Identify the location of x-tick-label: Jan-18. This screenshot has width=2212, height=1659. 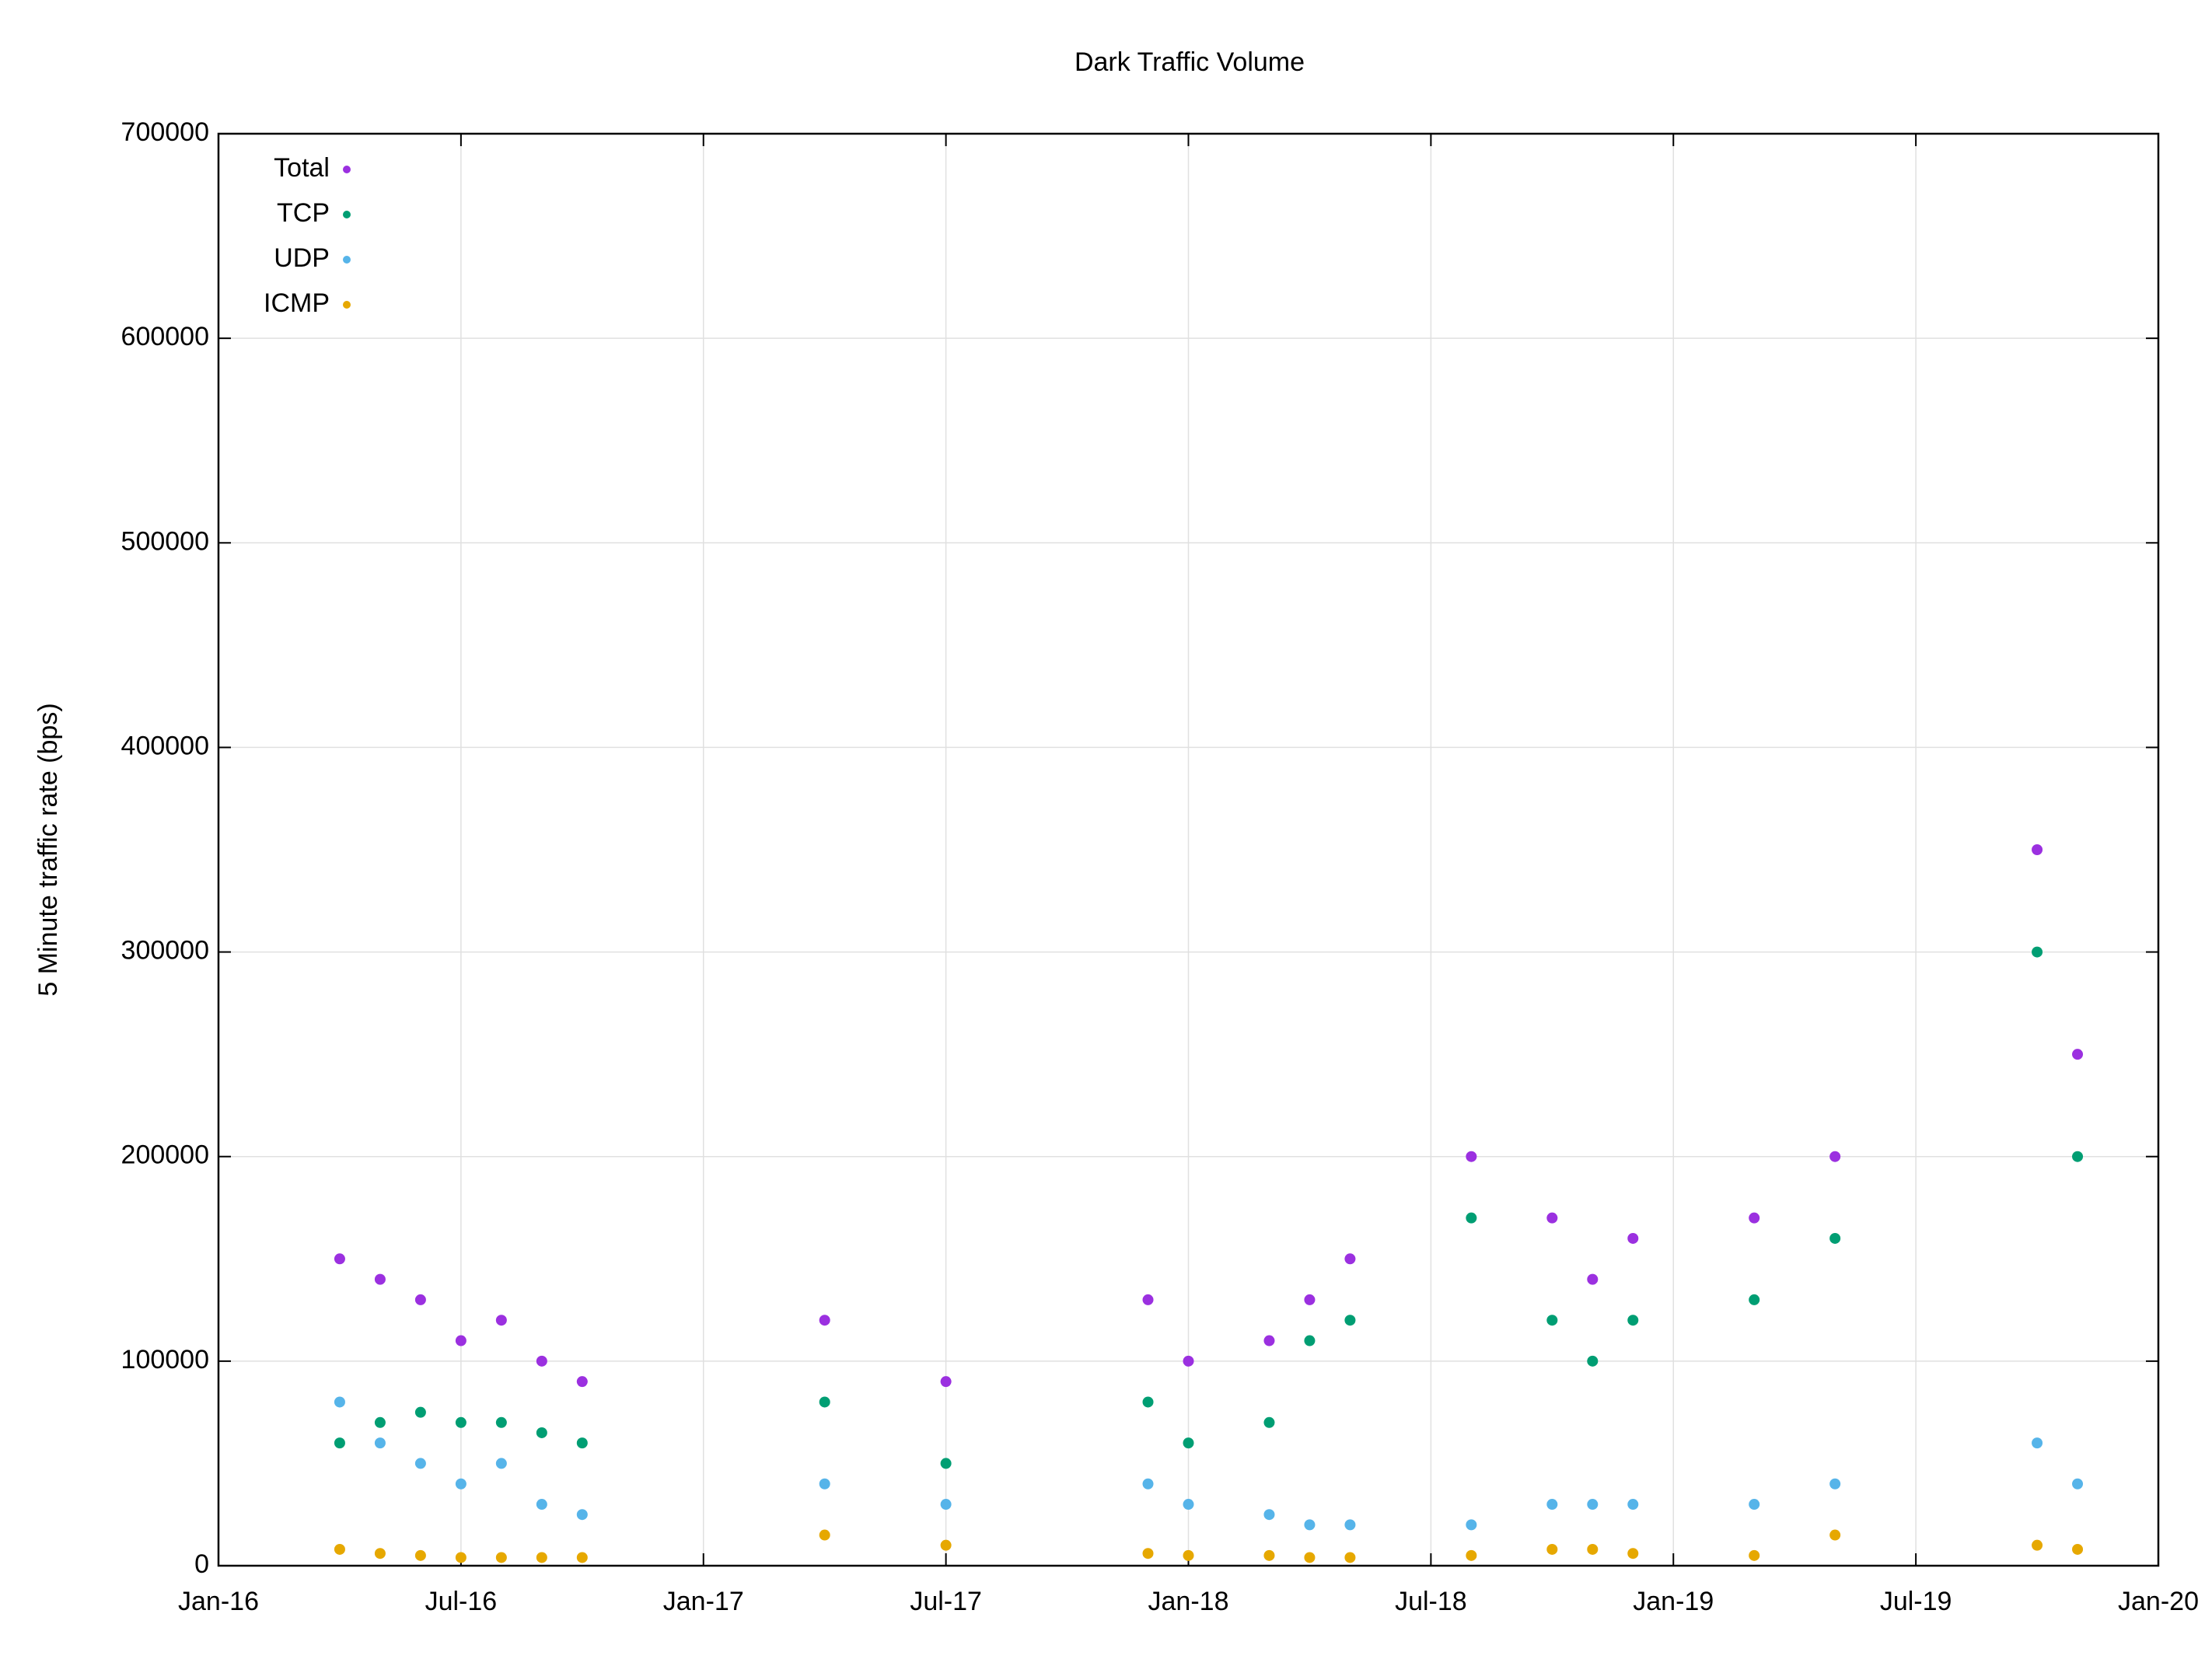
(1188, 1601).